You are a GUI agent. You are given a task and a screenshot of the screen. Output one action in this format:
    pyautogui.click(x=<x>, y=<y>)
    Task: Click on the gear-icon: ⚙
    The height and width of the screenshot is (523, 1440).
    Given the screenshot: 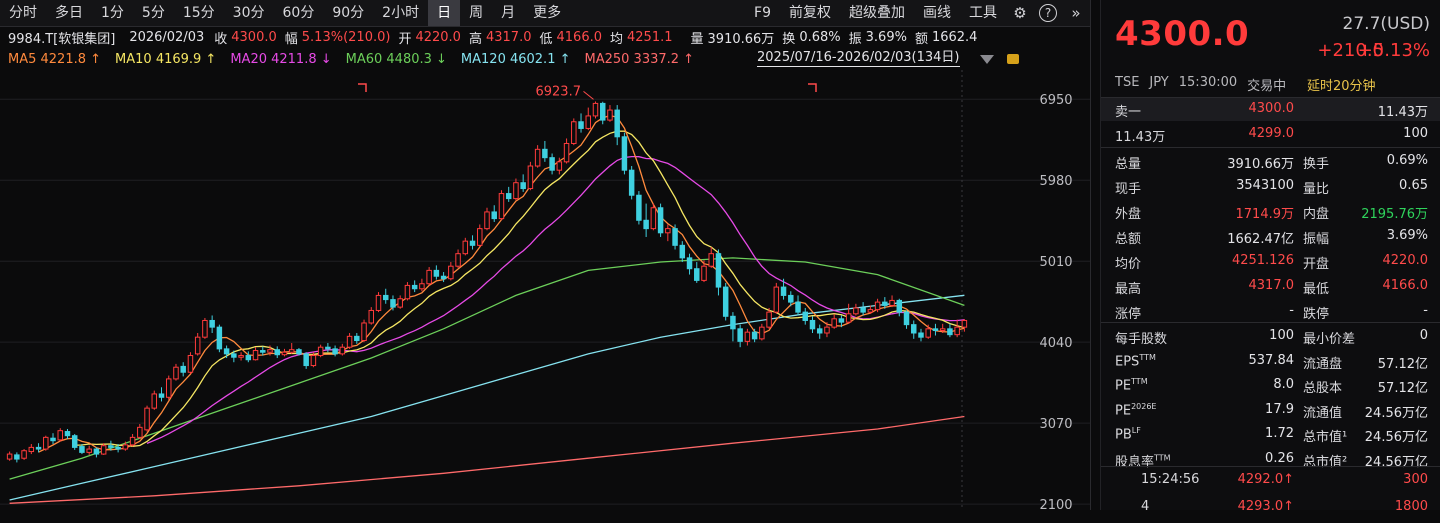 What is the action you would take?
    pyautogui.click(x=1020, y=13)
    